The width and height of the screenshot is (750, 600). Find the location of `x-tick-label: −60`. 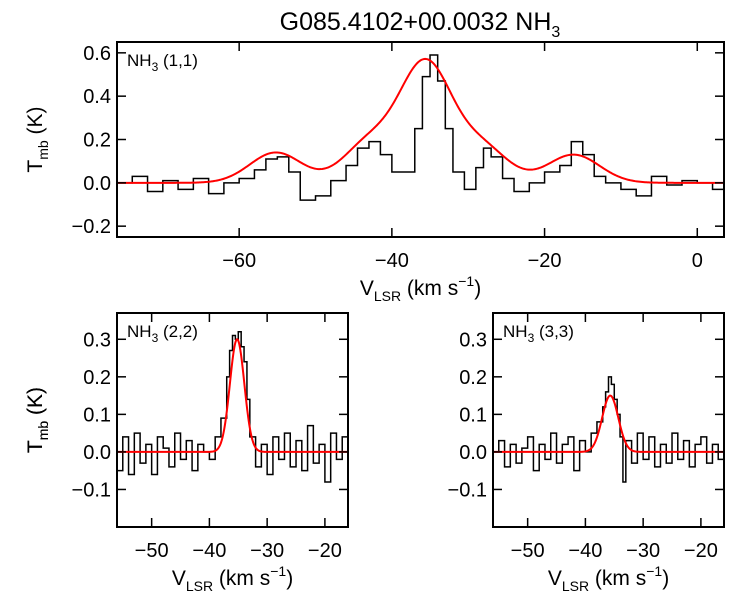

x-tick-label: −60 is located at coordinates (239, 261).